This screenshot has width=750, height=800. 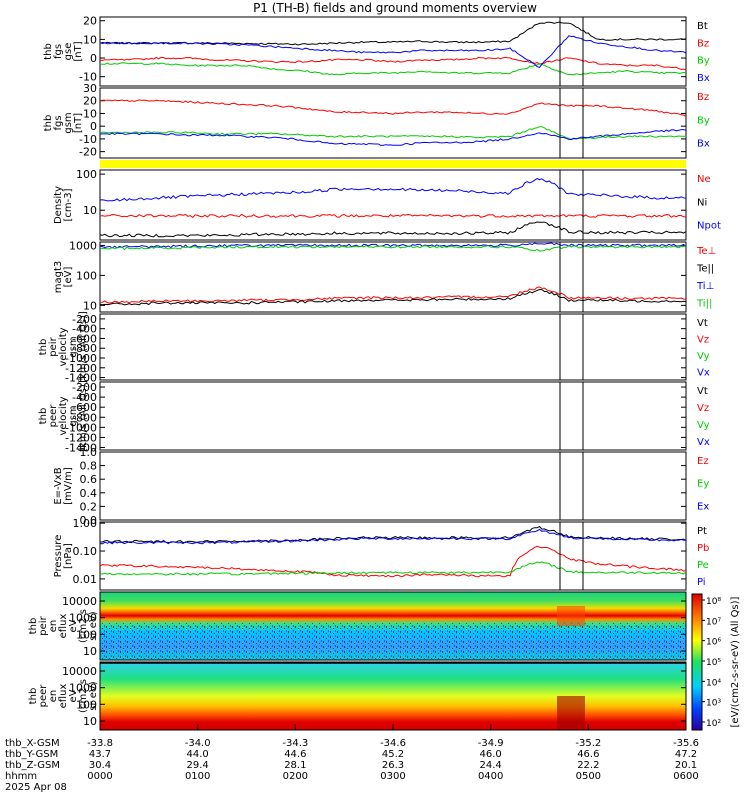 I want to click on x-tick-label: -34.0, so click(x=198, y=743).